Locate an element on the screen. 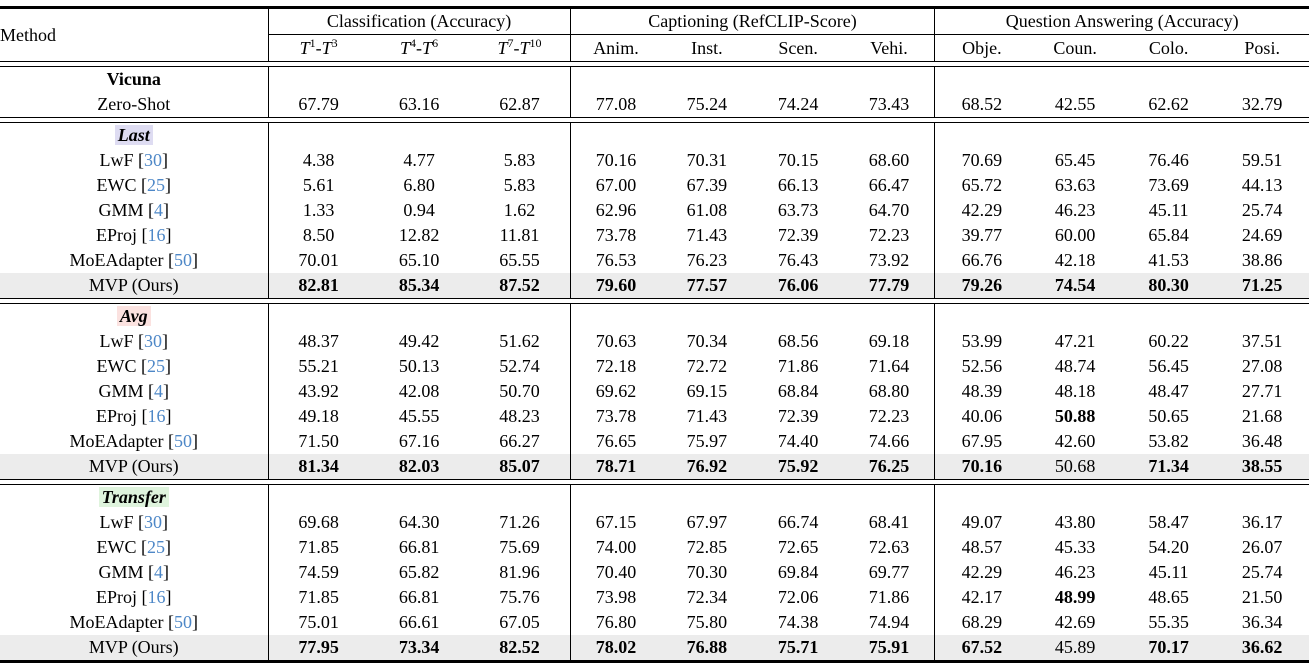 This screenshot has width=1309, height=663. citation: [4] is located at coordinates (156, 391).